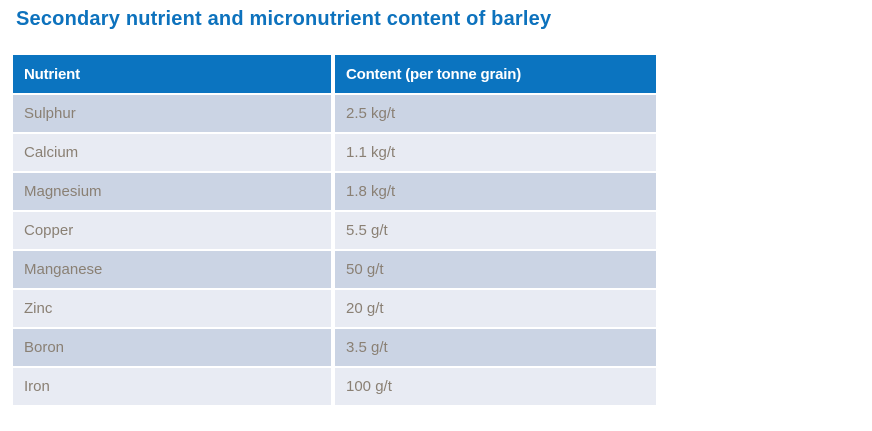 The image size is (872, 431). Describe the element at coordinates (495, 308) in the screenshot. I see `content-cell: 20 g/t` at that location.